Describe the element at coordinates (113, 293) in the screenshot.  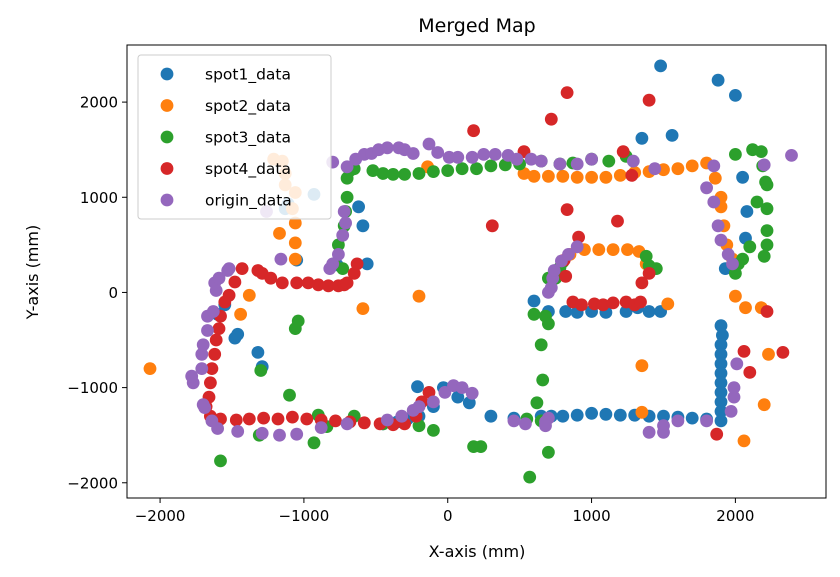
I see `y-tick-label-2: 0` at that location.